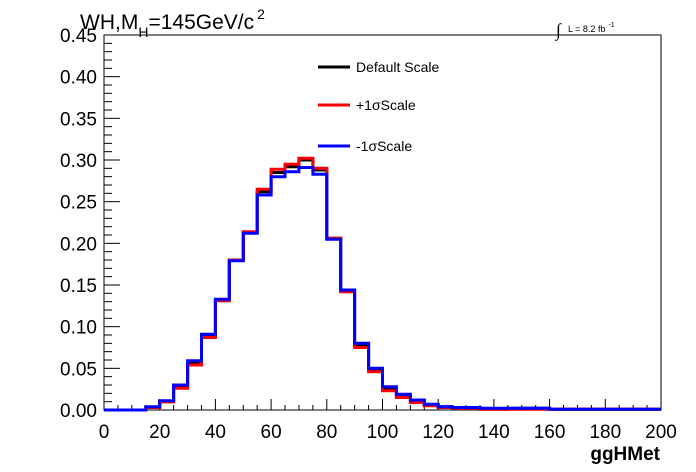 The height and width of the screenshot is (472, 696). Describe the element at coordinates (104, 432) in the screenshot. I see `x-tick-label: 0` at that location.